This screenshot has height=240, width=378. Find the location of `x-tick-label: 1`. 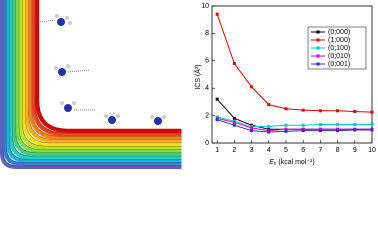

x-tick-label: 1 is located at coordinates (217, 150).